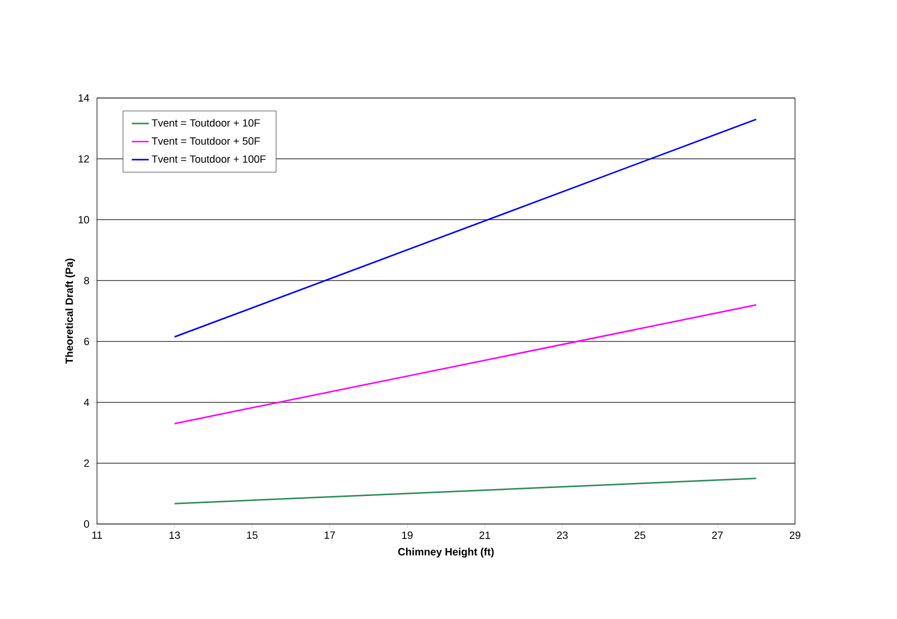 This screenshot has height=619, width=897. I want to click on y-tick-label: 14, so click(84, 98).